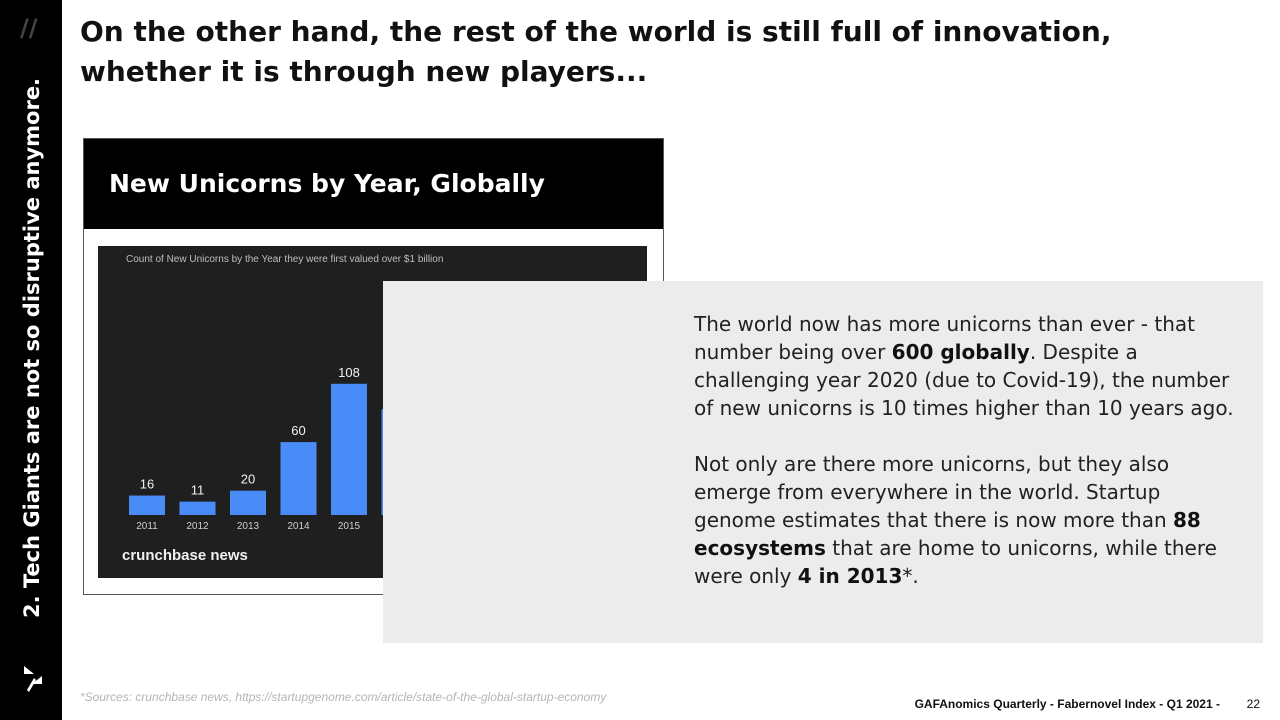 The height and width of the screenshot is (720, 1280). I want to click on page-number: 22, so click(1253, 704).